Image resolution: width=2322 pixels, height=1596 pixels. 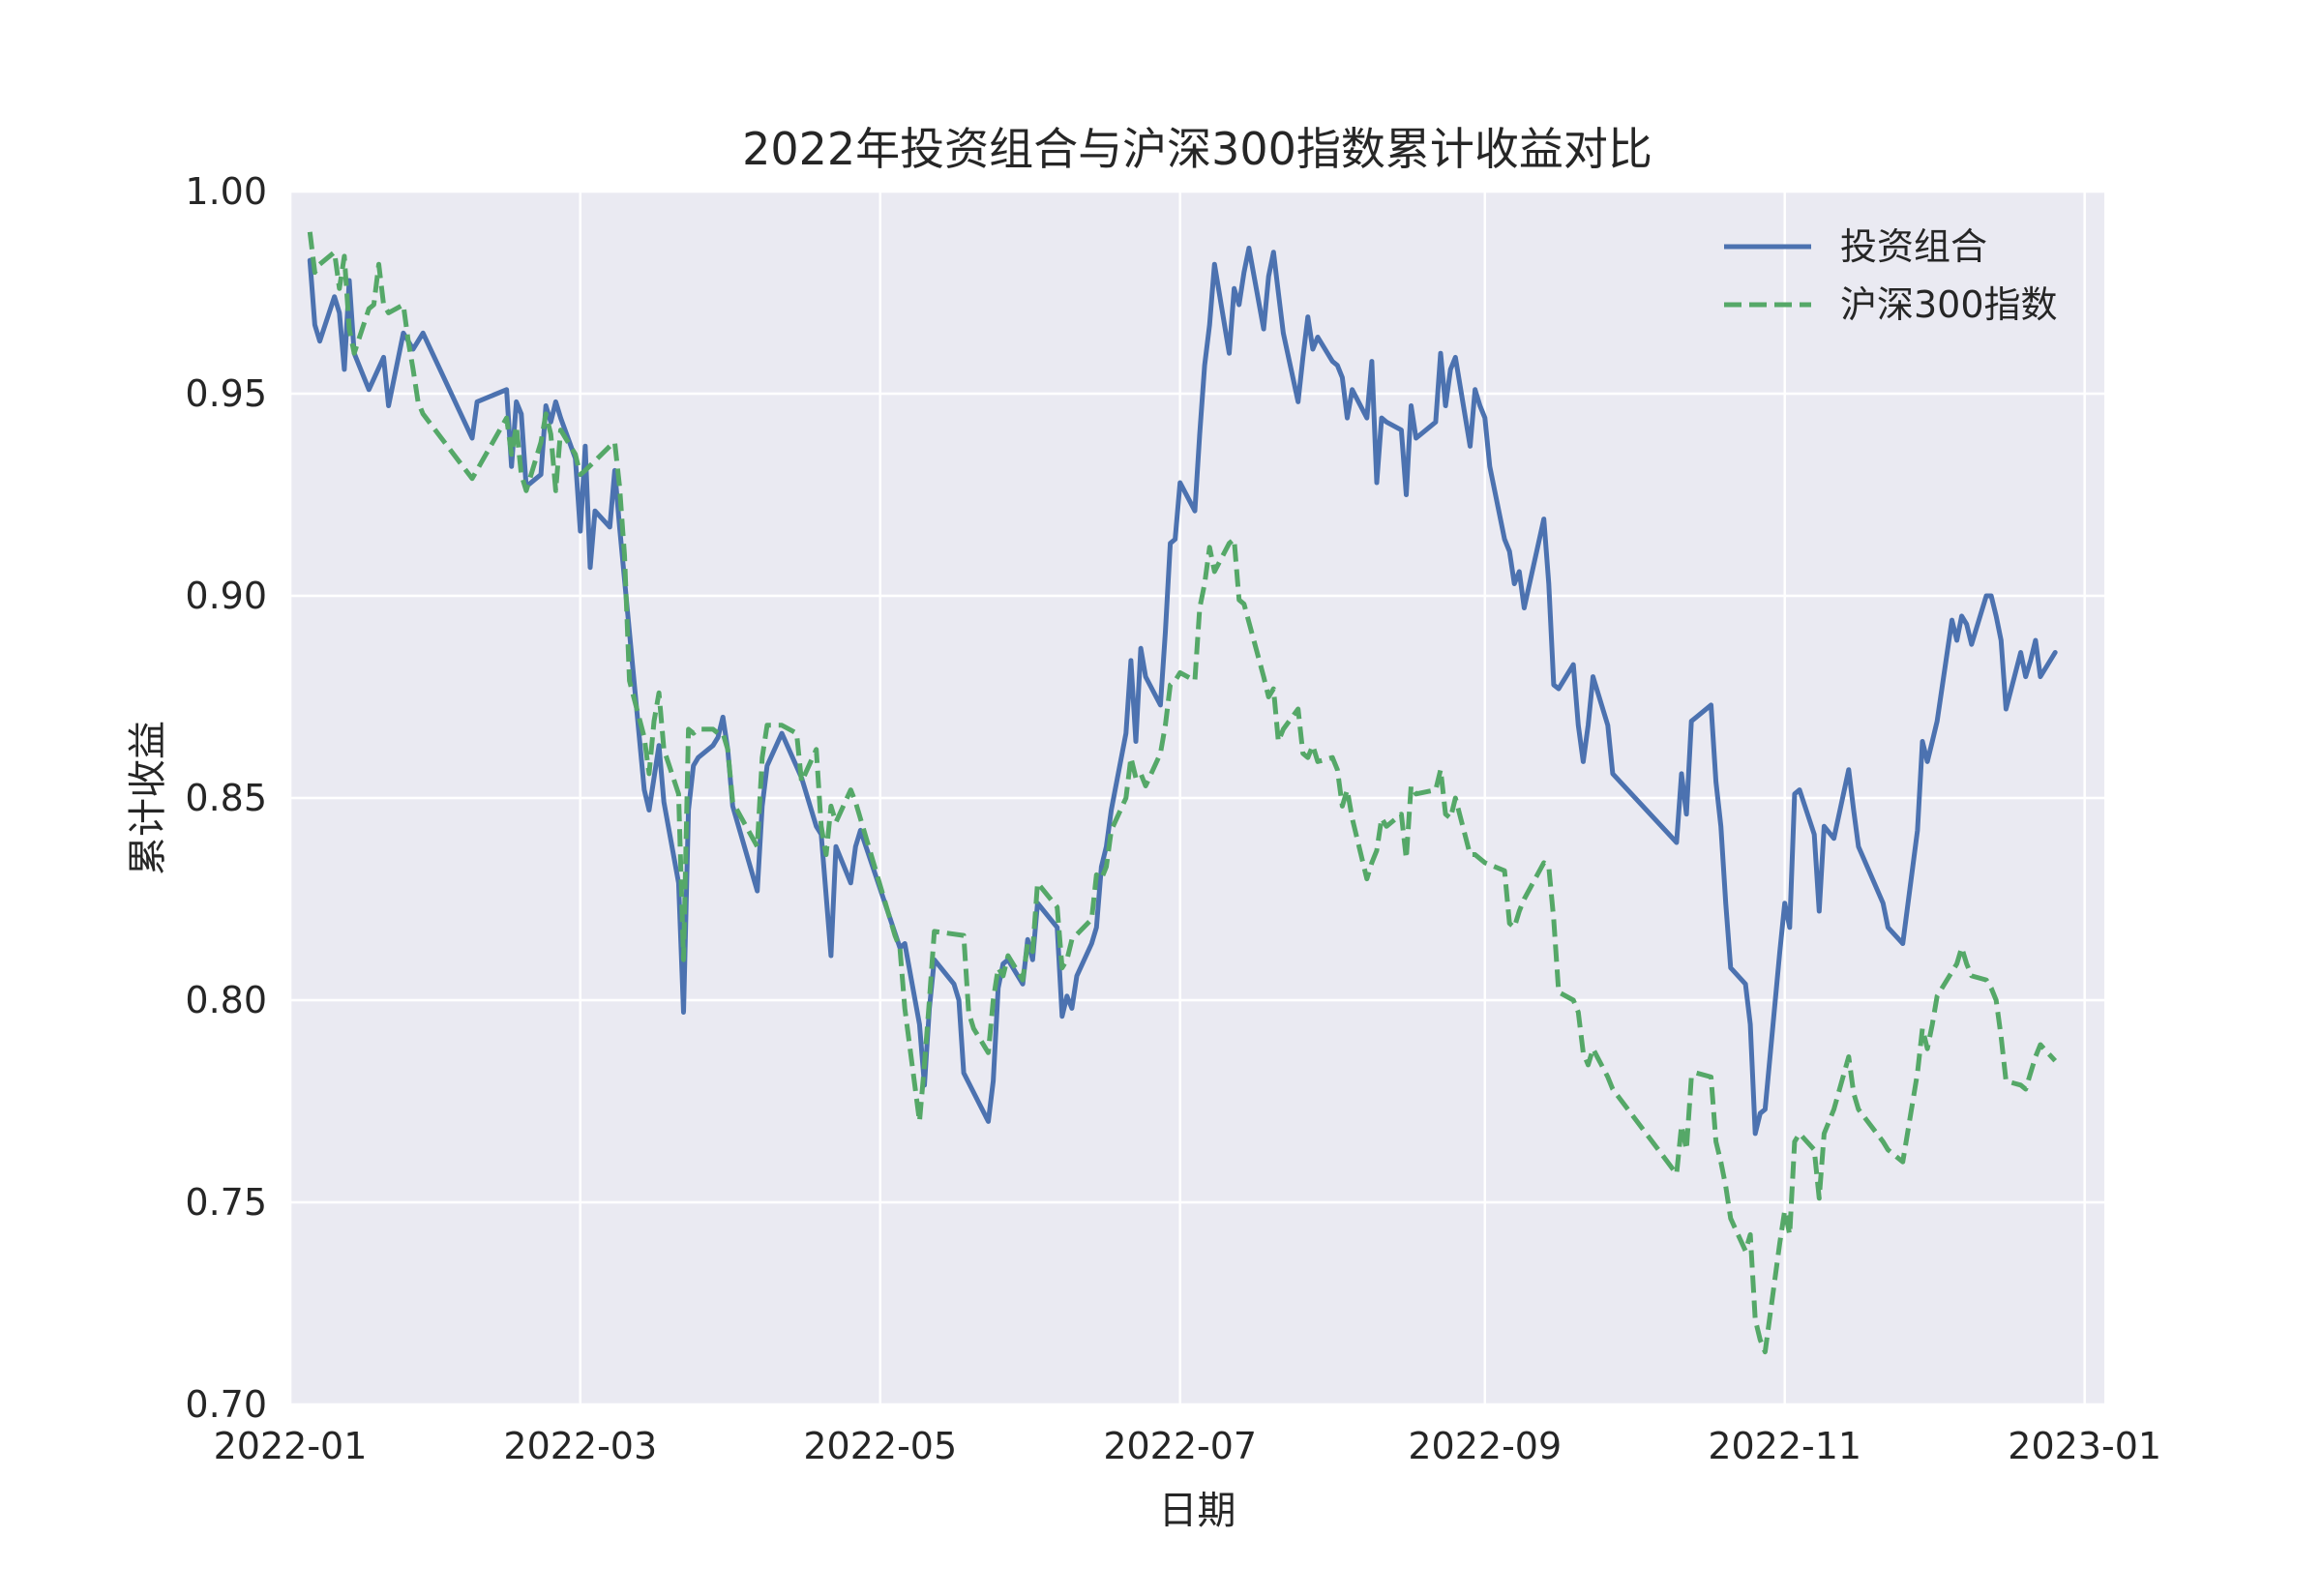 I want to click on legend-label-index: 沪深300指数, so click(x=1949, y=304).